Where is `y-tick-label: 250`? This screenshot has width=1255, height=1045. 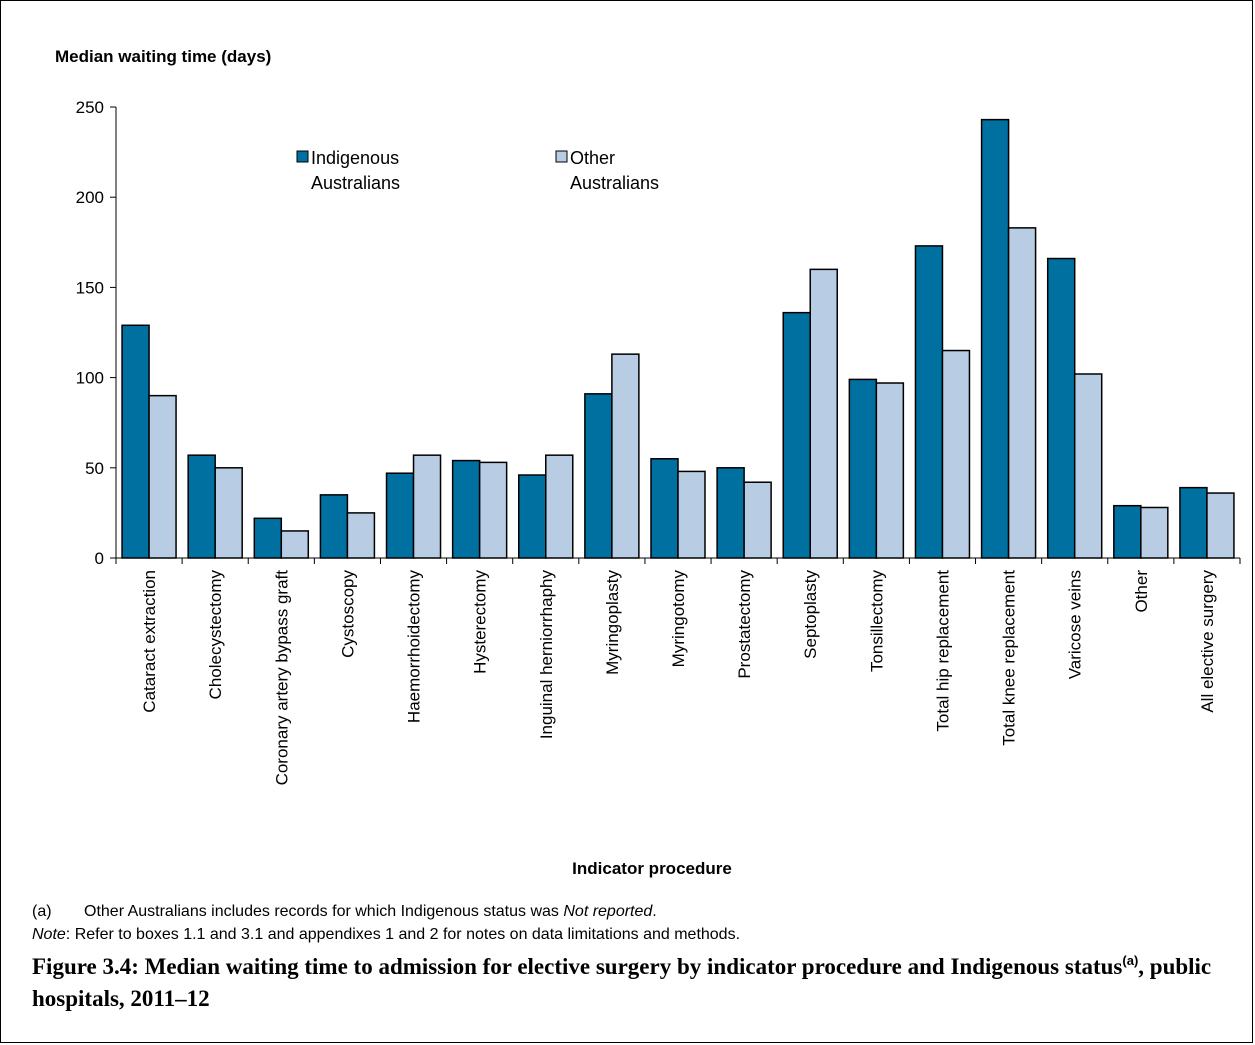 y-tick-label: 250 is located at coordinates (90, 107).